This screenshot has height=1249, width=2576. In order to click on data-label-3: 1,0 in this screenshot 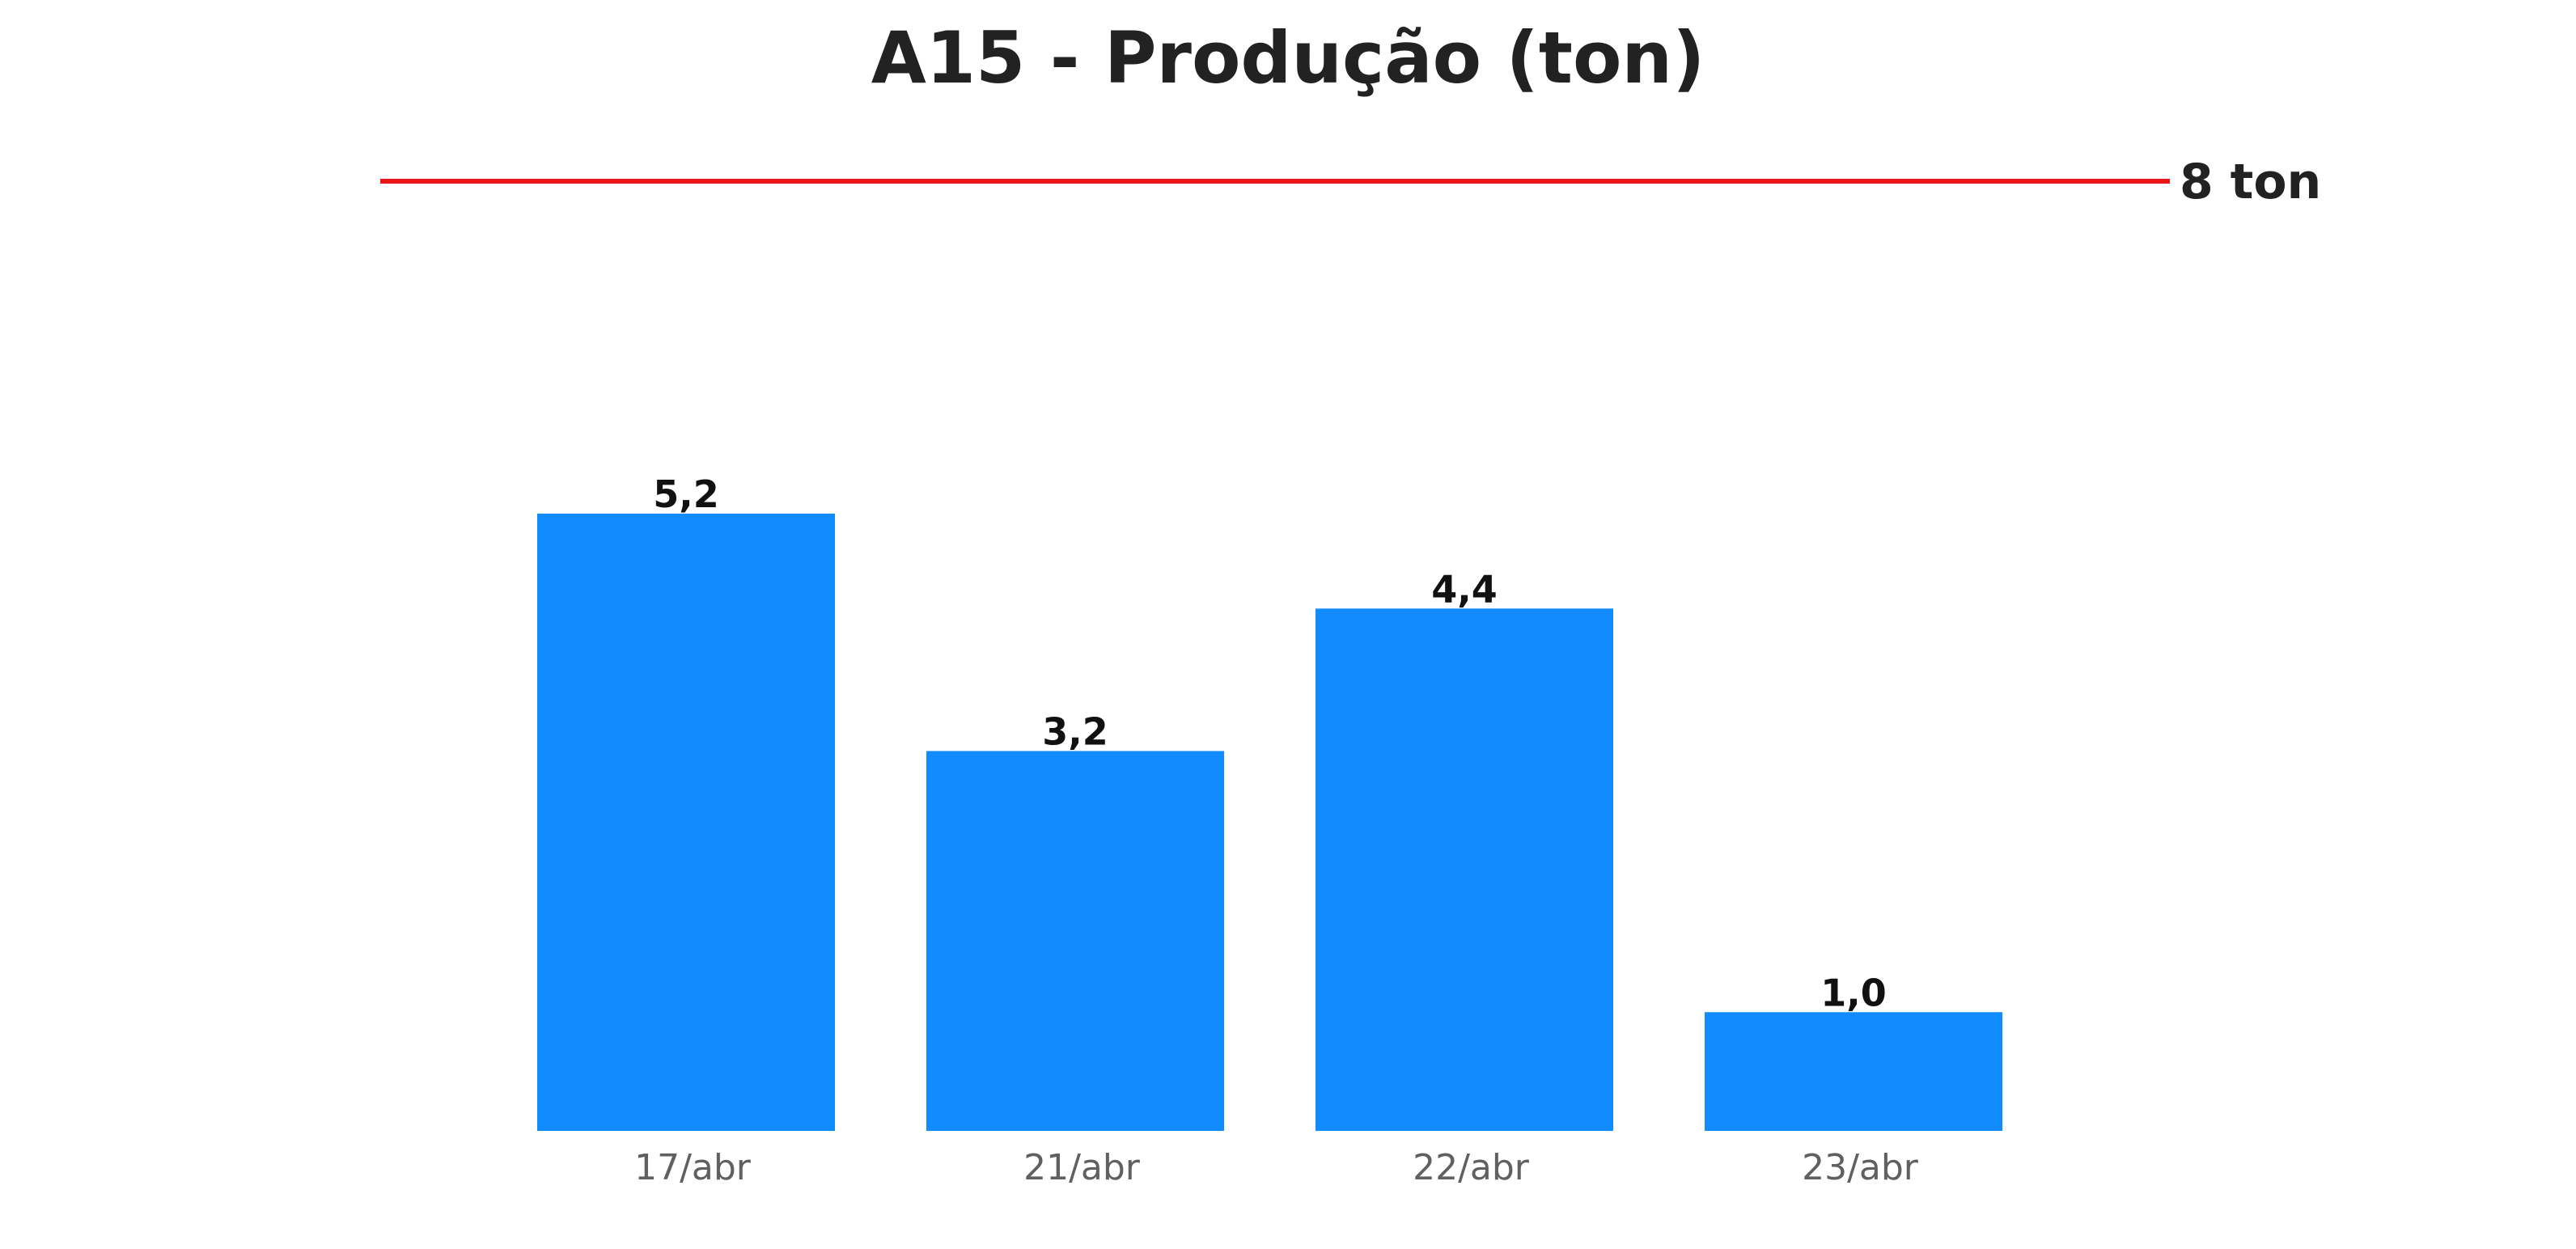, I will do `click(1853, 992)`.